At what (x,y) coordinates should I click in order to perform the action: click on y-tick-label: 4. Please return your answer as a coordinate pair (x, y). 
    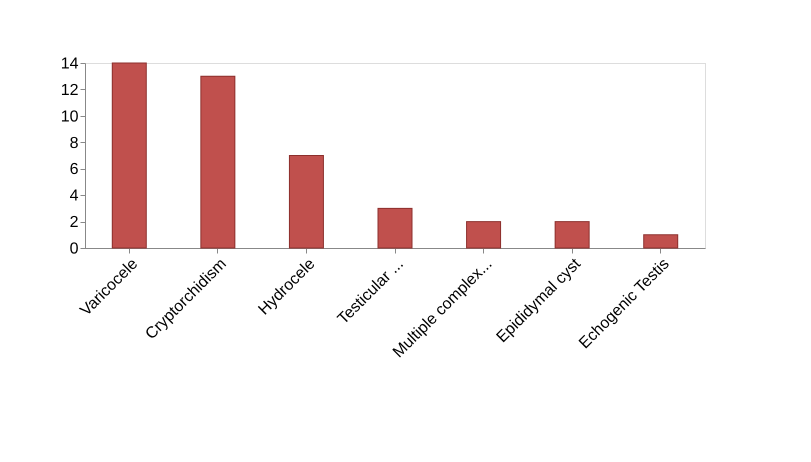
    Looking at the image, I should click on (74, 196).